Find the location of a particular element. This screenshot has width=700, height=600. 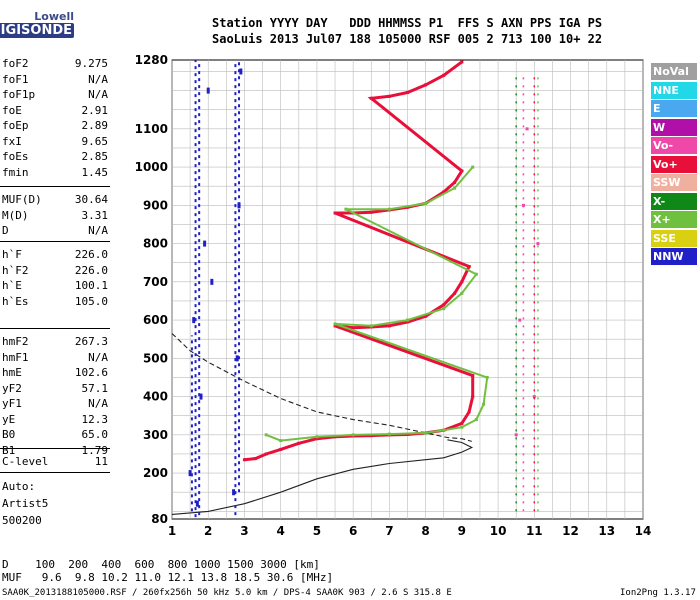

param-key: h`Es is located at coordinates (15, 301).